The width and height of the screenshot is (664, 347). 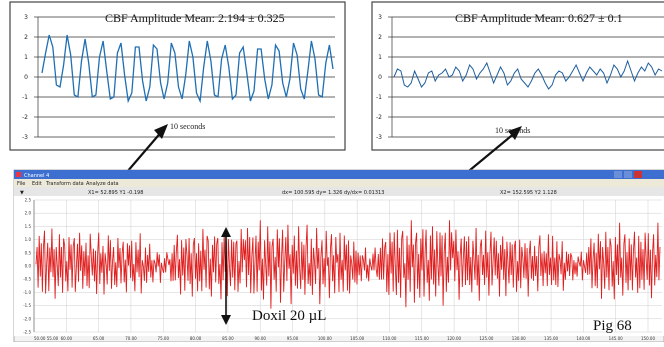 What do you see at coordinates (195, 18) in the screenshot?
I see `left-inset-title: CBF Amplitude Mean: 2.194 ± 0.325` at bounding box center [195, 18].